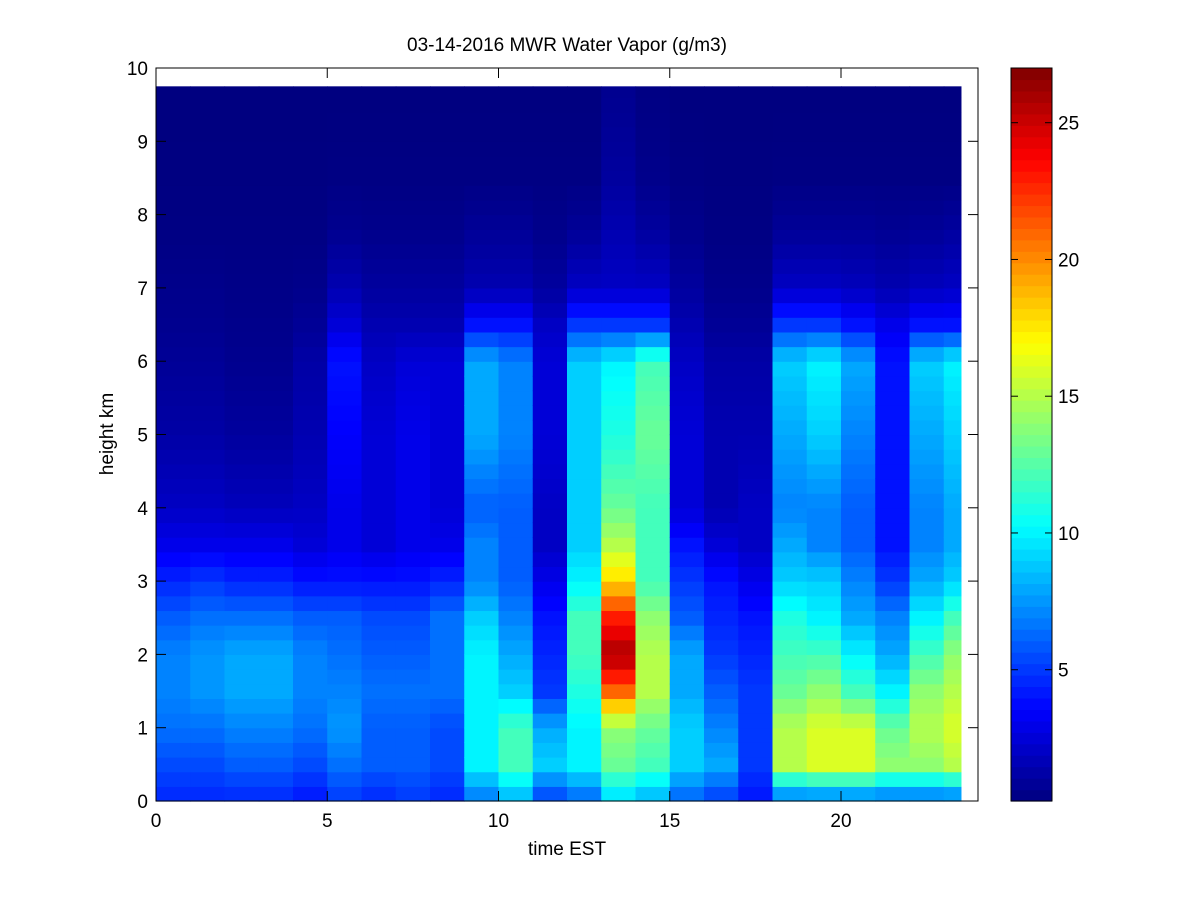 This screenshot has width=1200, height=900. What do you see at coordinates (1068, 534) in the screenshot?
I see `colorbar-tick-label: 10` at bounding box center [1068, 534].